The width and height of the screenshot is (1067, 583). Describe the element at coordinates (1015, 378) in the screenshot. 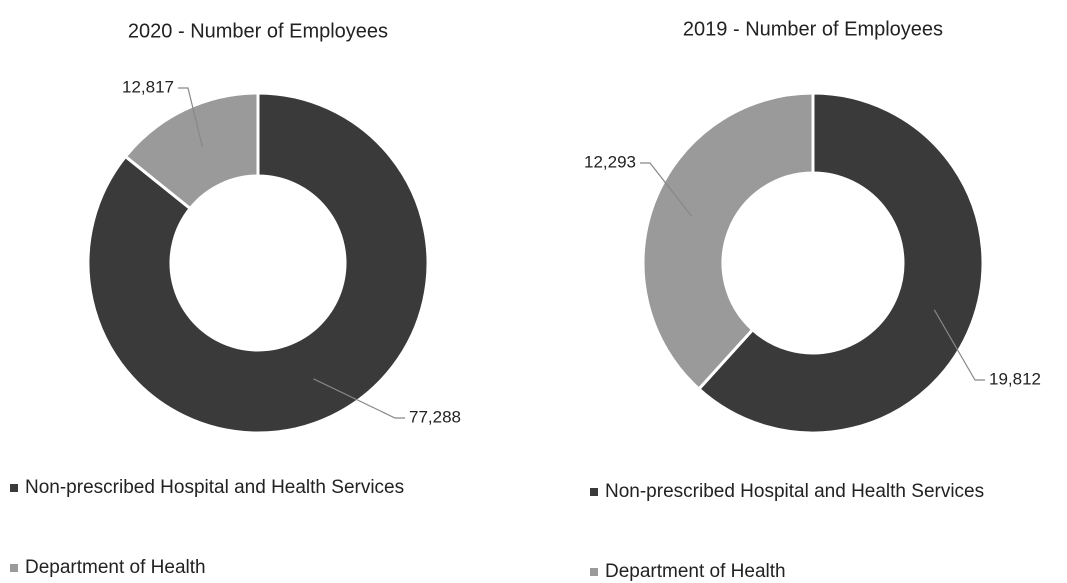

I see `data-label: 19,812` at that location.